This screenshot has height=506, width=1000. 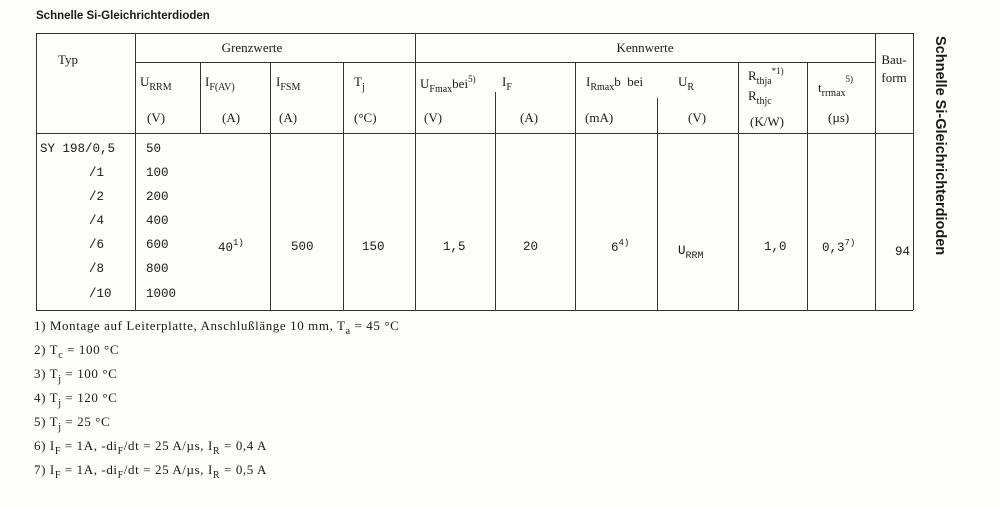 What do you see at coordinates (599, 117) in the screenshot?
I see `unit-irmax: (mA)` at bounding box center [599, 117].